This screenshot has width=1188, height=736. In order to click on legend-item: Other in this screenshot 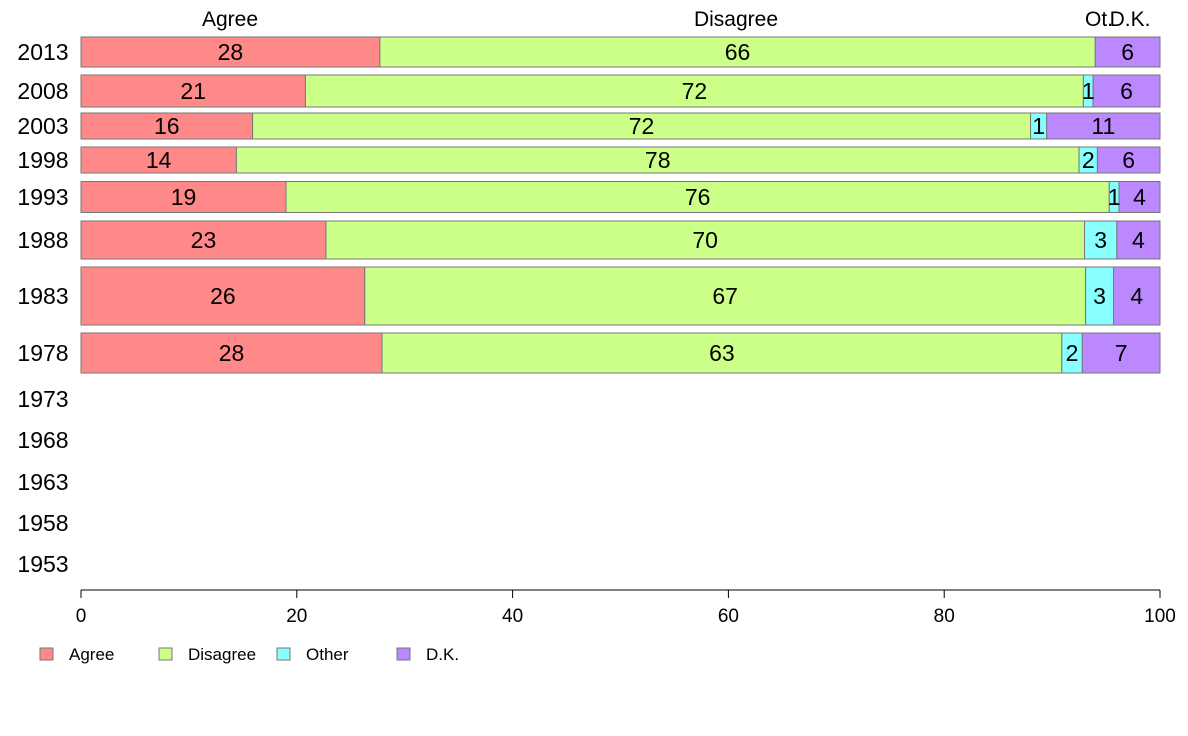, I will do `click(312, 654)`.